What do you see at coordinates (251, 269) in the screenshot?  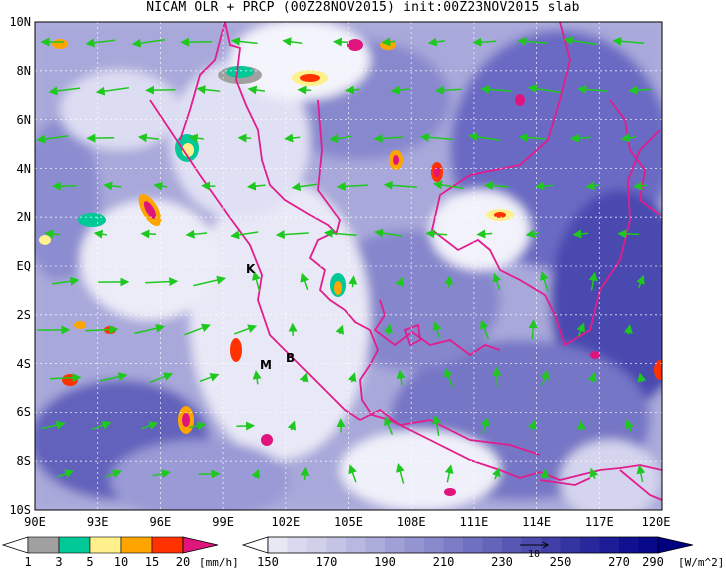 I see `place-label-k: K` at bounding box center [251, 269].